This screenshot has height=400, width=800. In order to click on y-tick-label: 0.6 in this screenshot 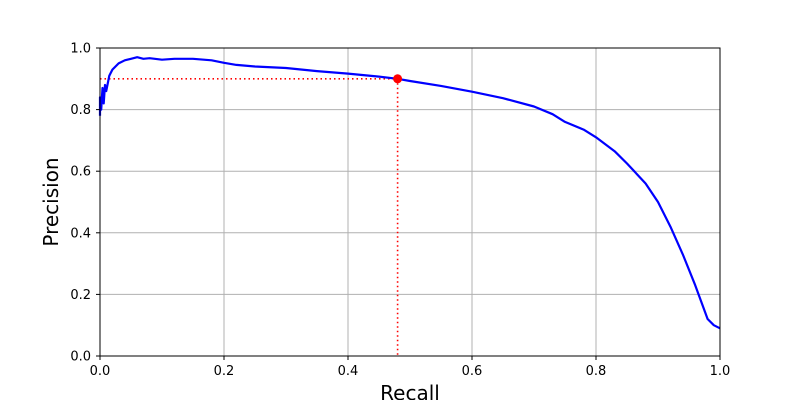, I will do `click(80, 172)`.